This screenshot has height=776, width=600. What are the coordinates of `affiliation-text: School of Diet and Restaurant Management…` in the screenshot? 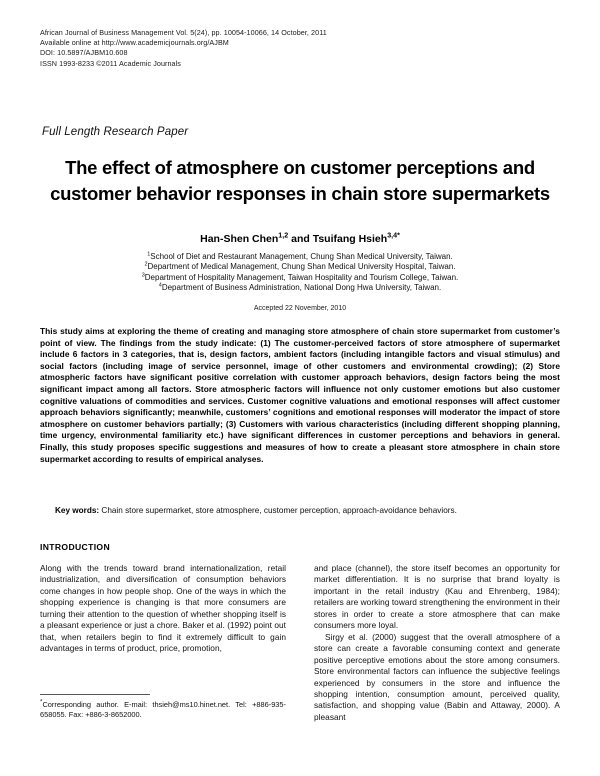 It's located at (301, 256).